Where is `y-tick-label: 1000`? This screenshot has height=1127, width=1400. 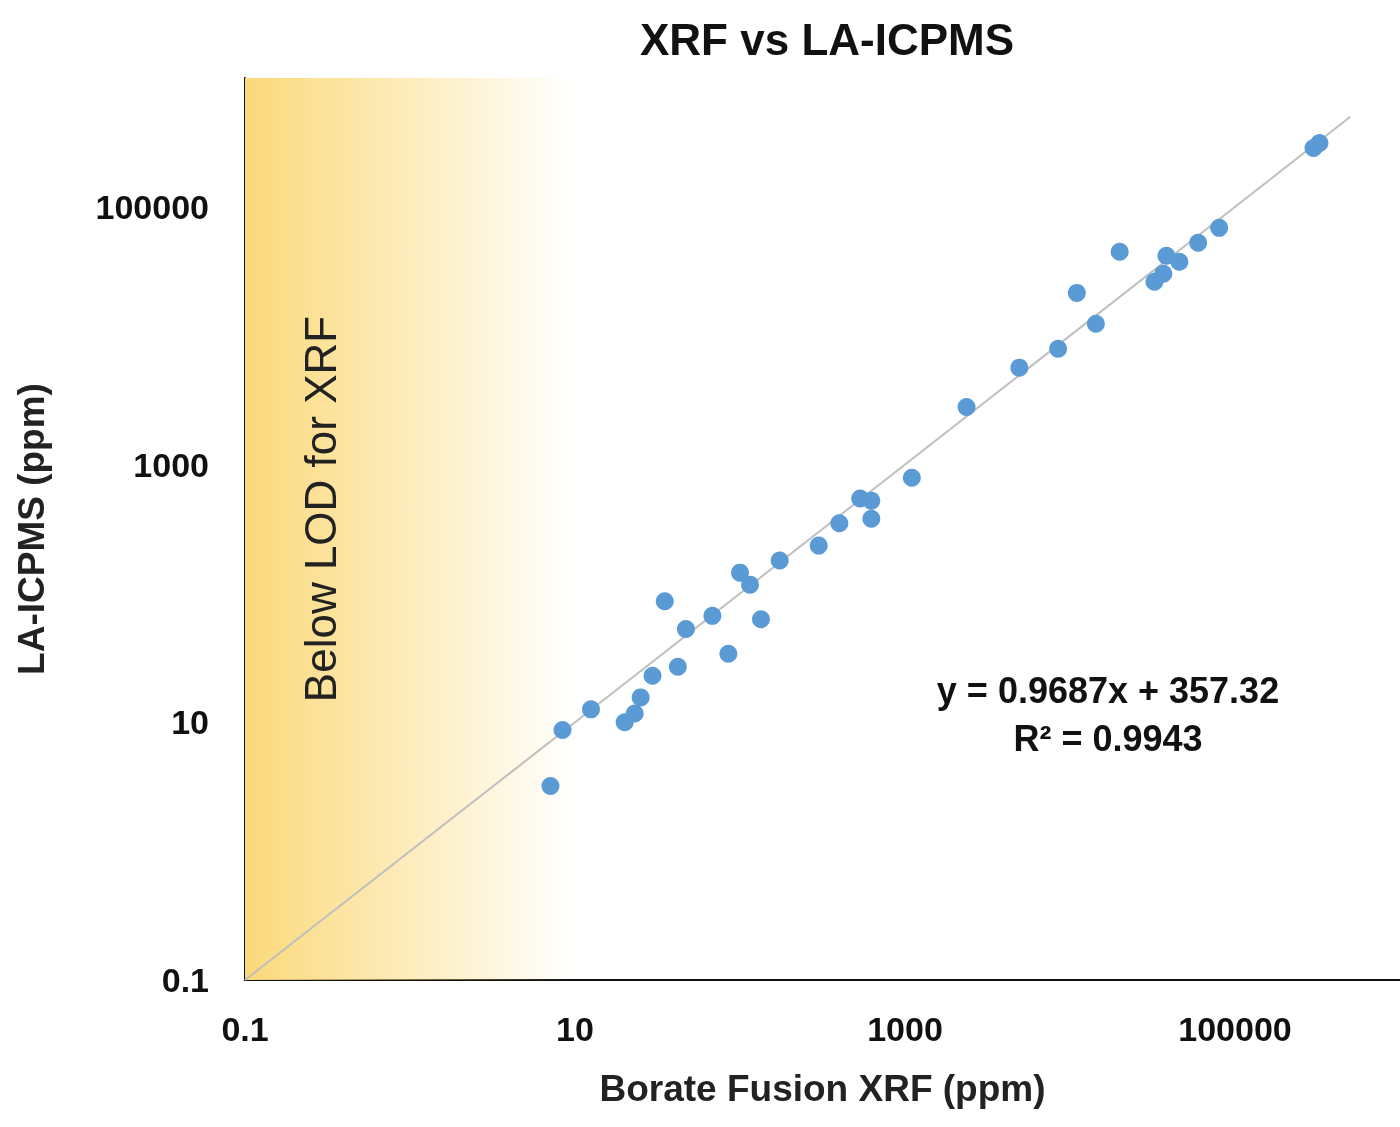
y-tick-label: 1000 is located at coordinates (171, 464).